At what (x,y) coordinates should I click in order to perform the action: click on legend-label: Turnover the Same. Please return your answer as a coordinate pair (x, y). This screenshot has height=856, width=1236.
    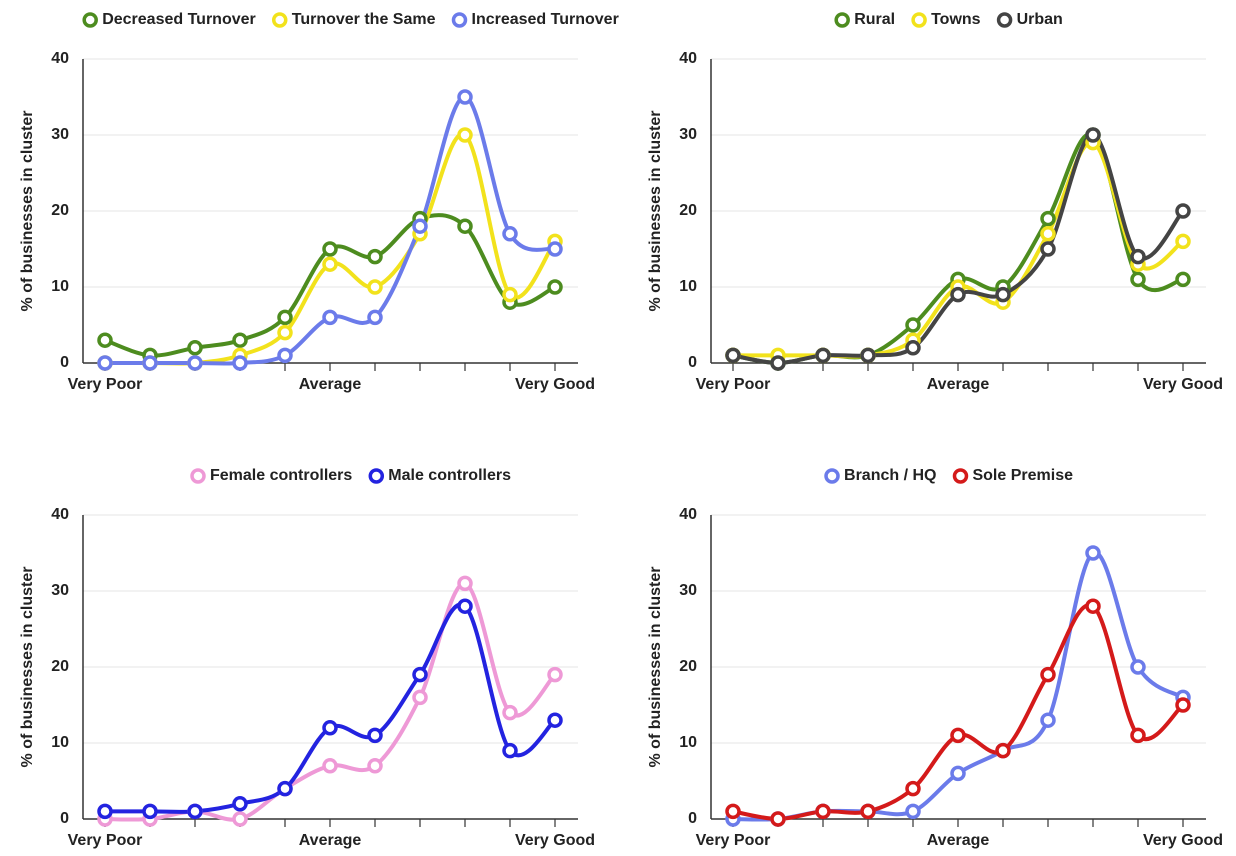
    Looking at the image, I should click on (364, 19).